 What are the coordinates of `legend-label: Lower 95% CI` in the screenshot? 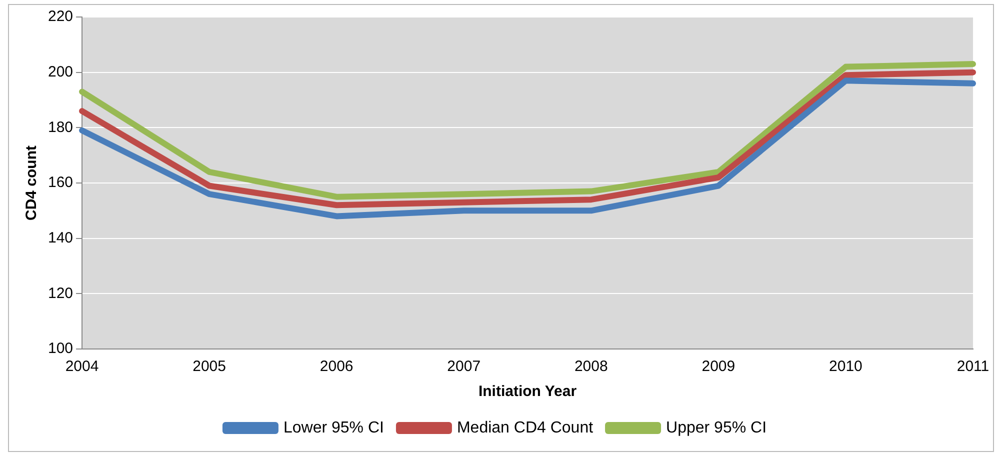 It's located at (333, 427).